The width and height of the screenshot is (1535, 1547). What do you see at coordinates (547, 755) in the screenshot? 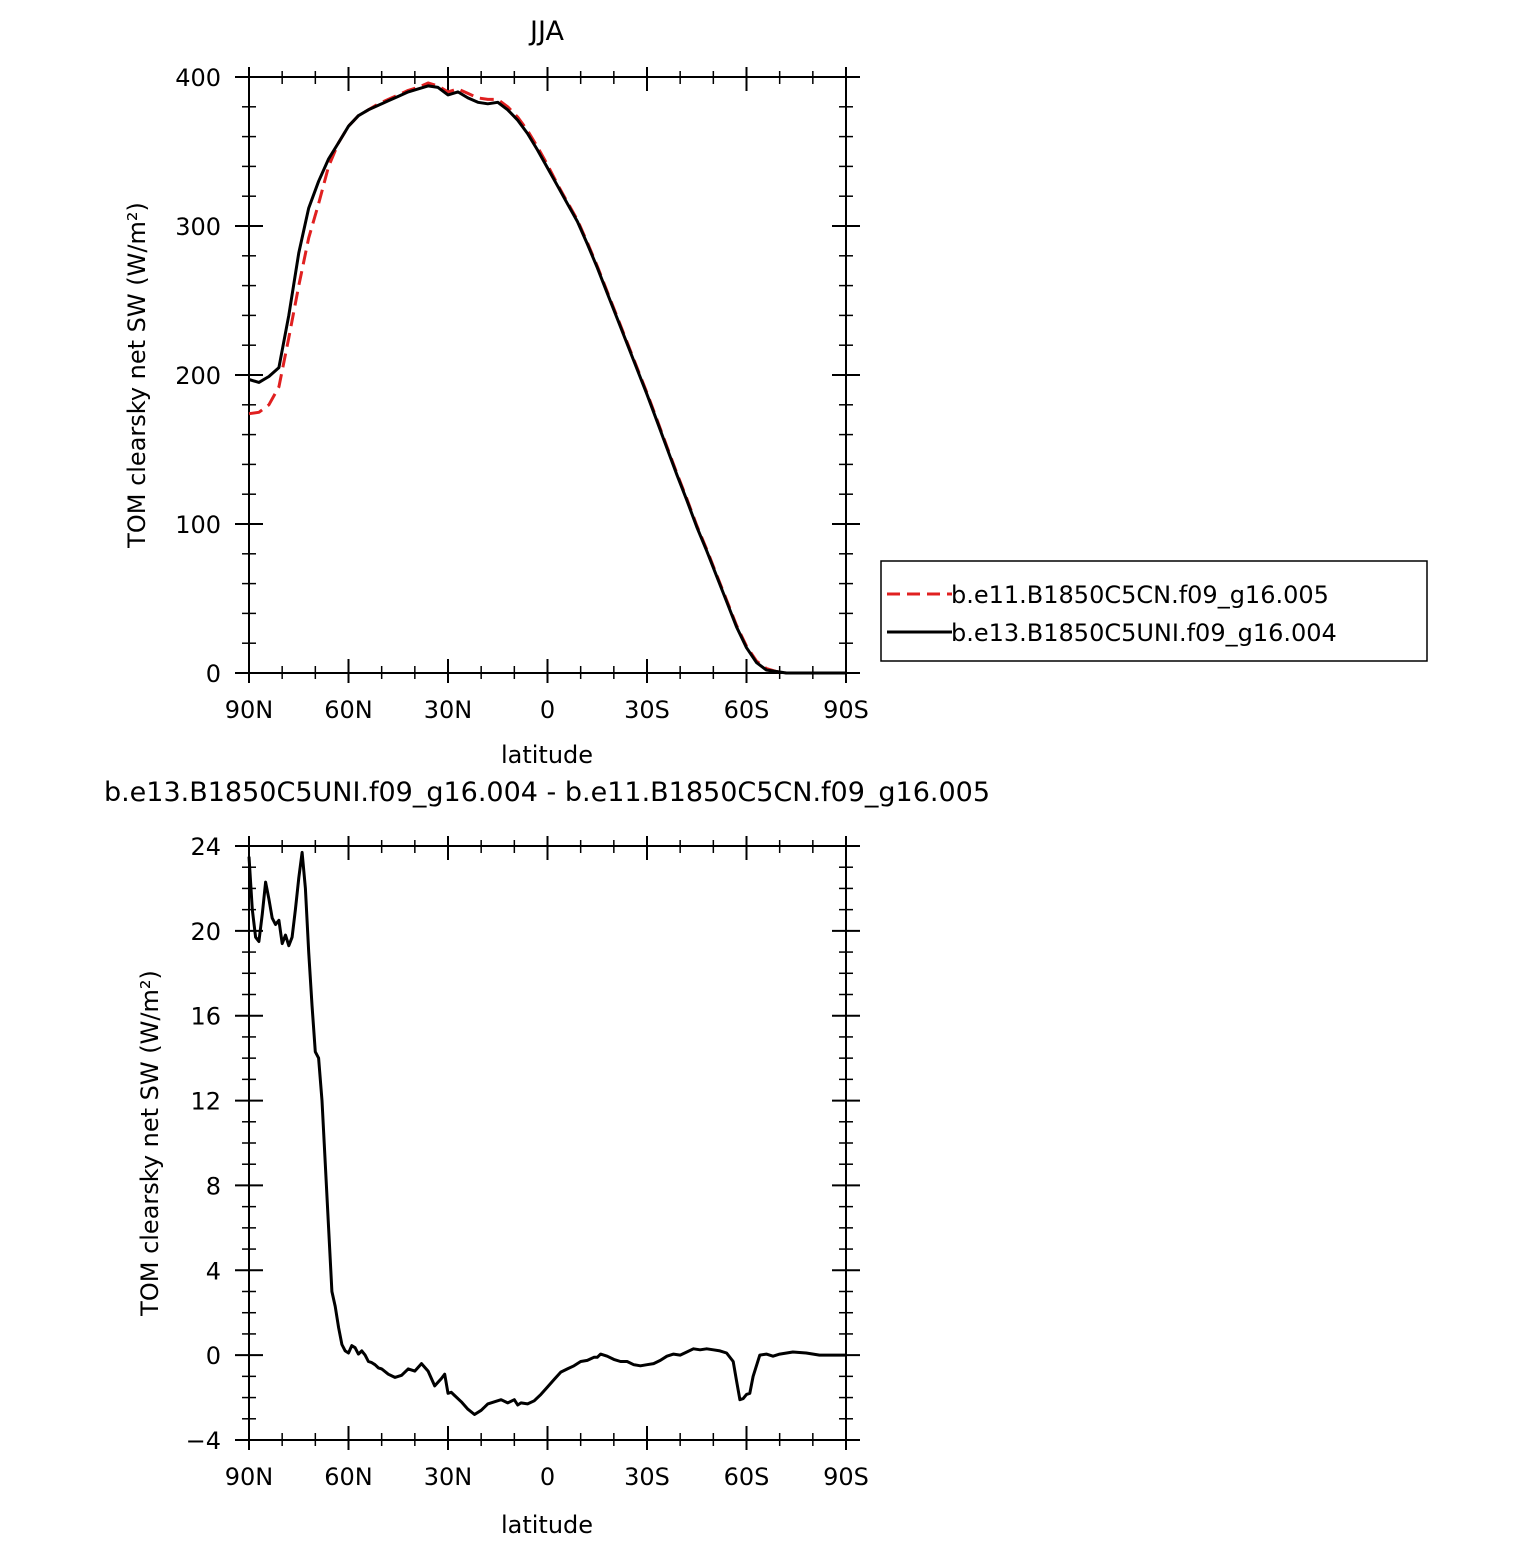
I see `top-panel-x-axis-label: latitude` at bounding box center [547, 755].